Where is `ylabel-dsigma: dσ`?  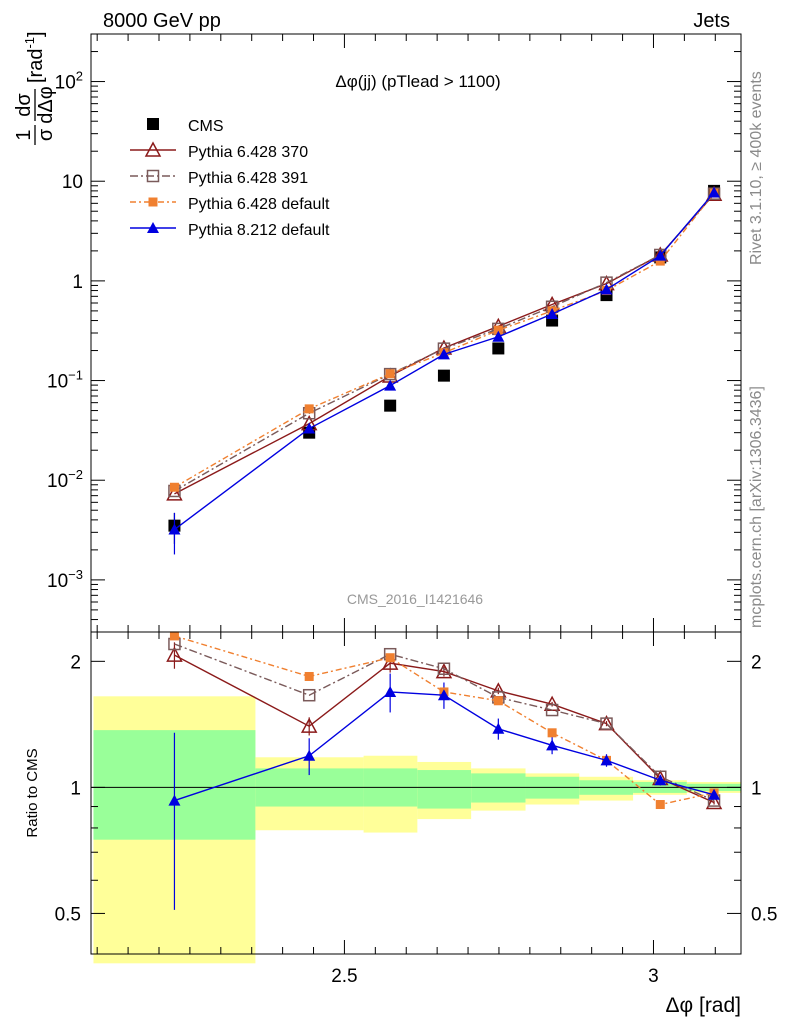 ylabel-dsigma: dσ is located at coordinates (24, 105).